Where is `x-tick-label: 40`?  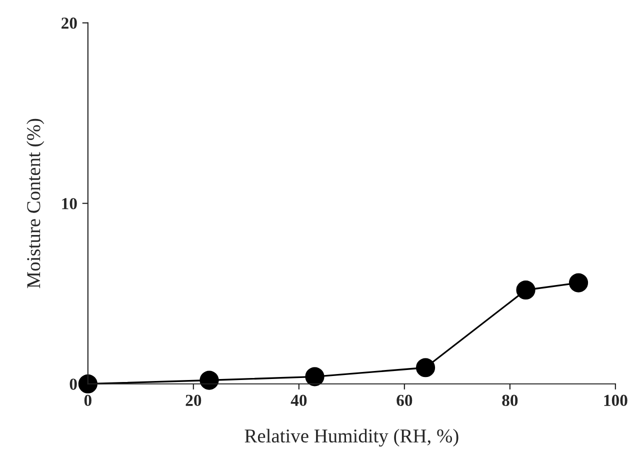 x-tick-label: 40 is located at coordinates (298, 400).